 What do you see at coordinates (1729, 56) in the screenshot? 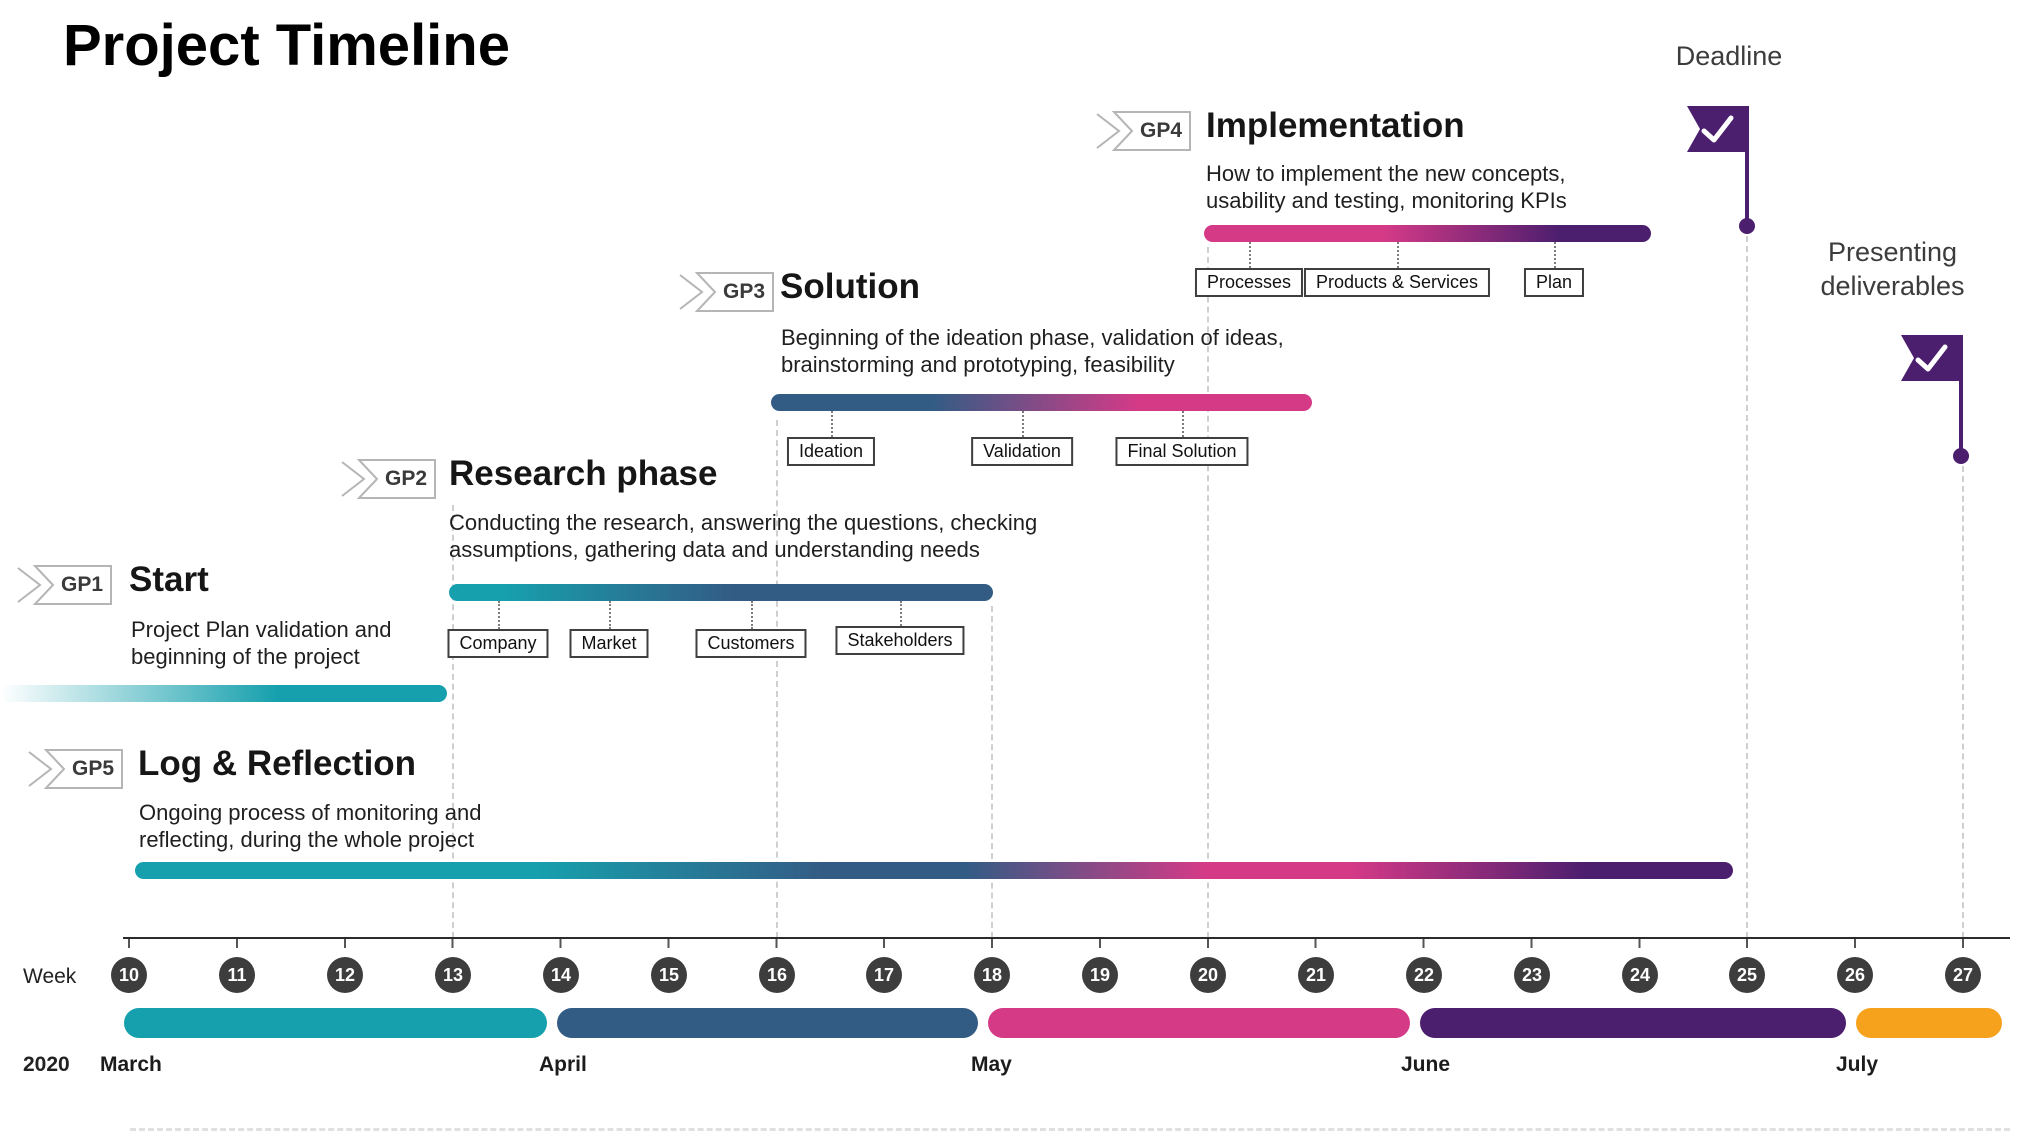
I see `deadline-label: Deadline` at bounding box center [1729, 56].